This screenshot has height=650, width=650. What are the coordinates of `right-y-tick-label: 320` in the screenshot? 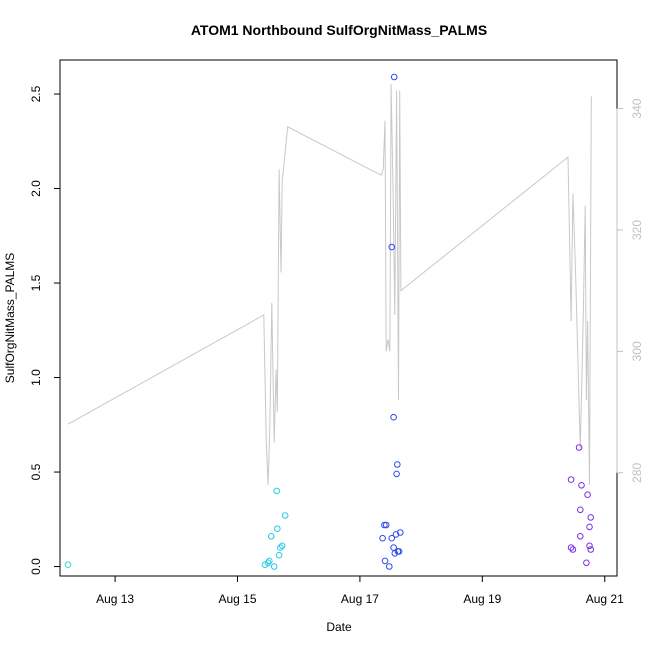 It's located at (637, 230).